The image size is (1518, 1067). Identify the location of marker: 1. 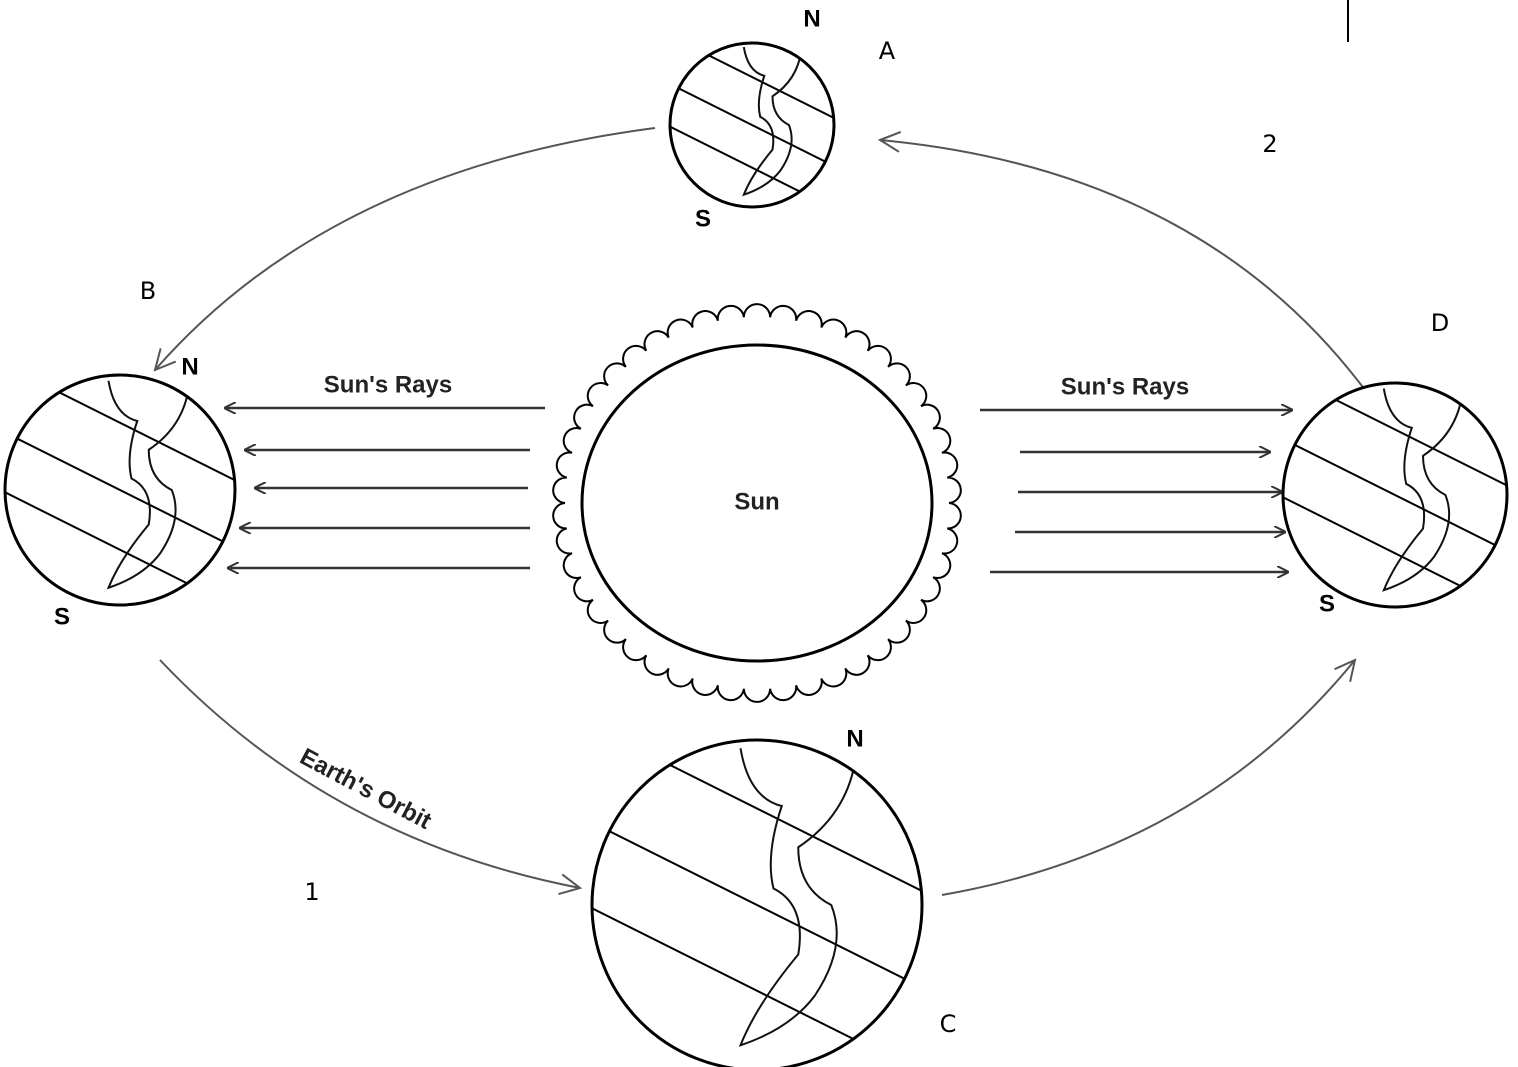
(311, 892).